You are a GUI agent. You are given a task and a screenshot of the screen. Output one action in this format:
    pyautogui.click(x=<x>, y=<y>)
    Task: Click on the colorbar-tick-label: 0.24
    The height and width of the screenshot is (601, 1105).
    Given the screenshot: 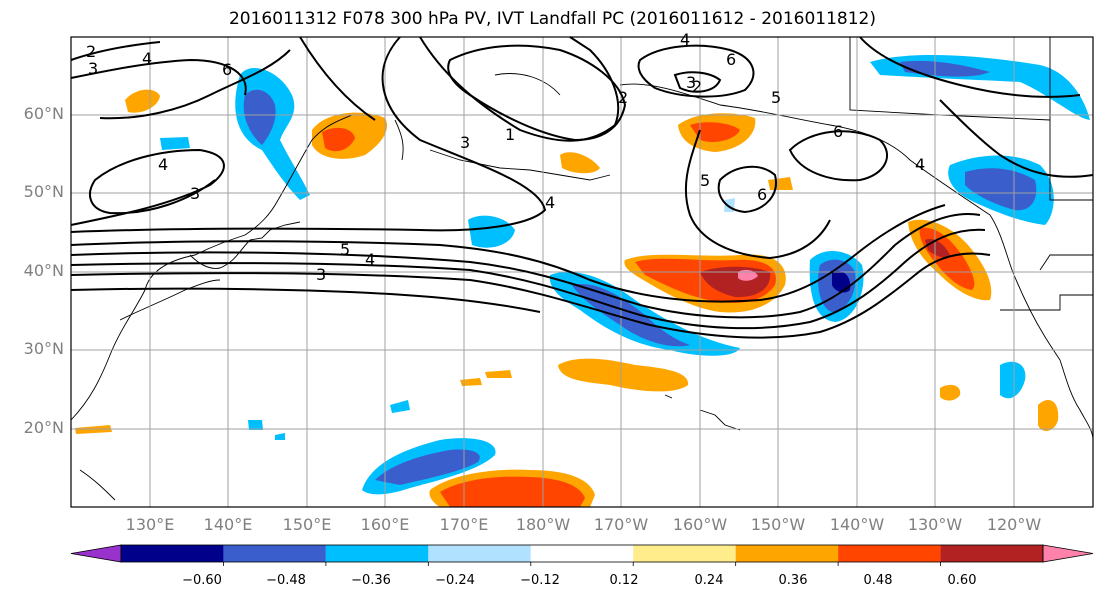 What is the action you would take?
    pyautogui.click(x=709, y=580)
    